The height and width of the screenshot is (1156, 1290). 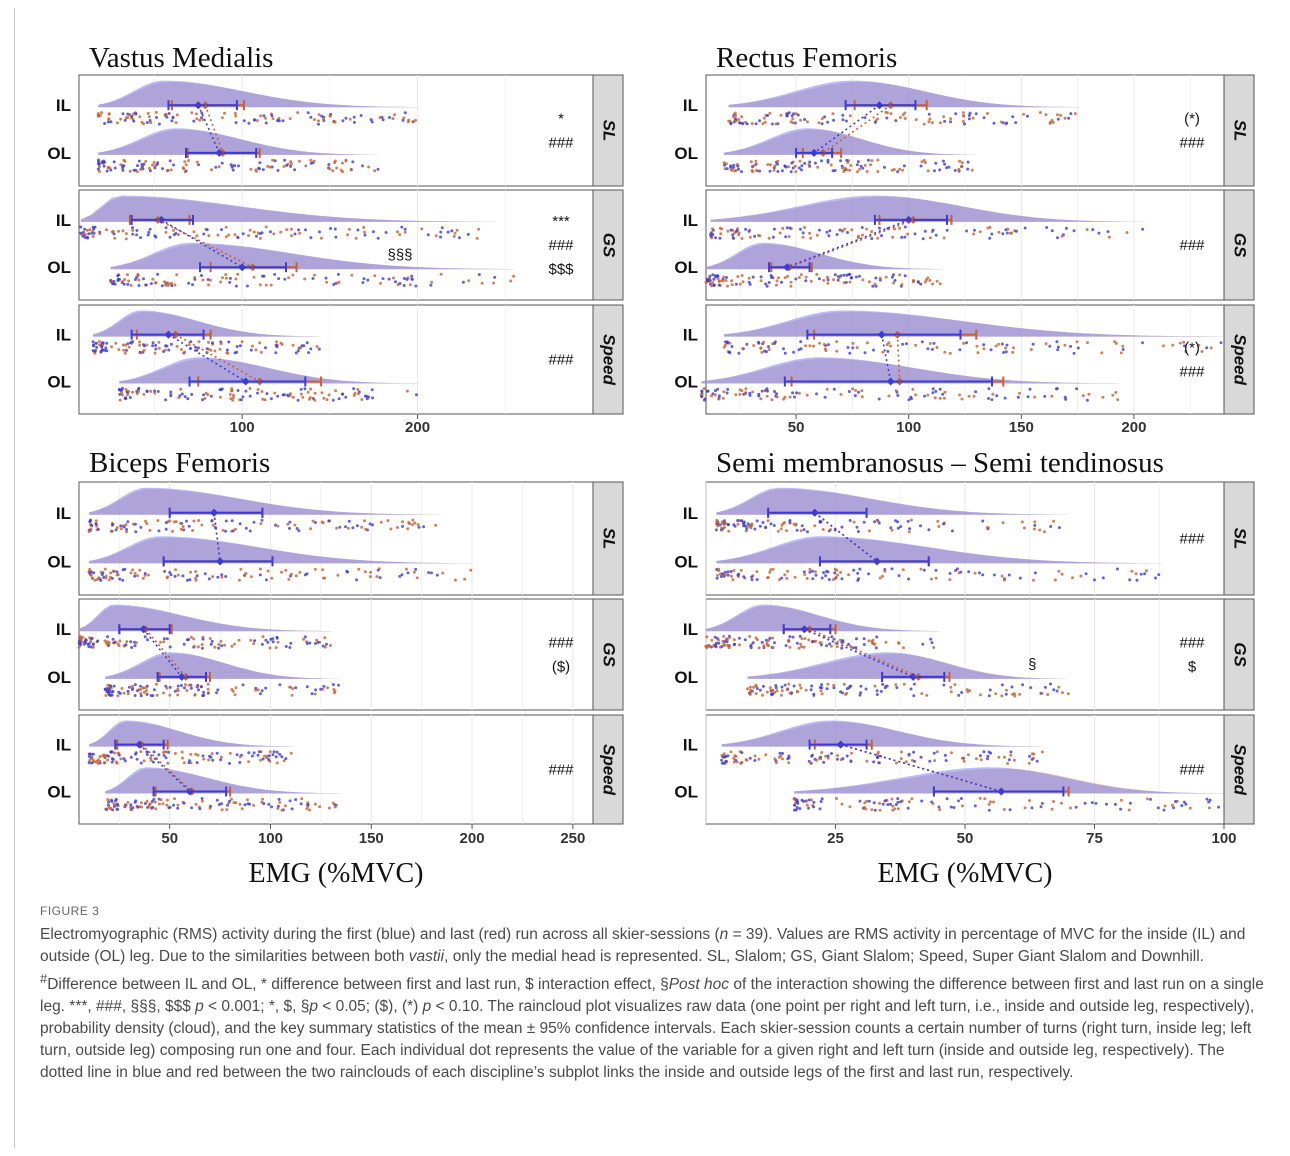 I want to click on panel-title: Biceps Femoris, so click(x=179, y=463).